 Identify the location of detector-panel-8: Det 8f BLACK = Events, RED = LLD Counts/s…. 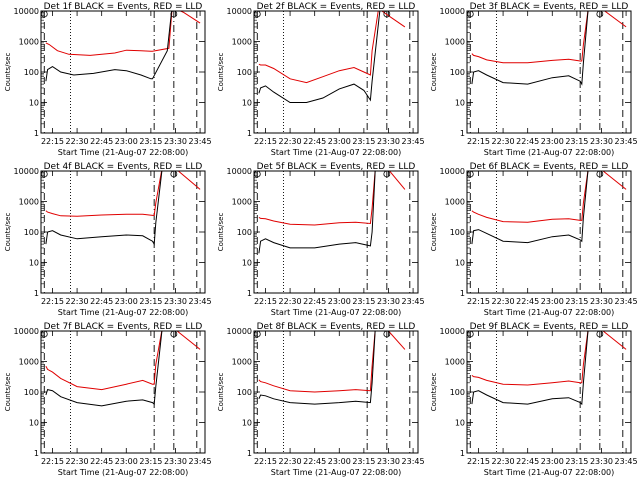
(321, 399).